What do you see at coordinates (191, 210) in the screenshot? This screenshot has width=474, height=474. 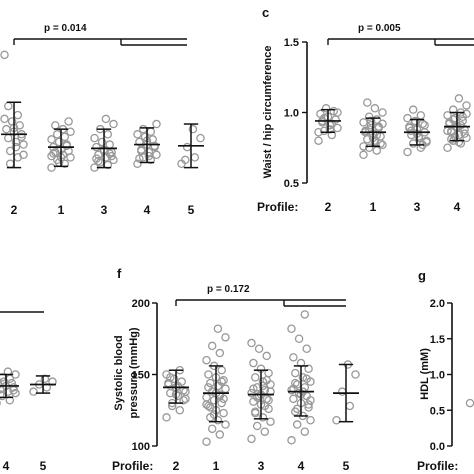 I see `panel-b-category-5: 5` at bounding box center [191, 210].